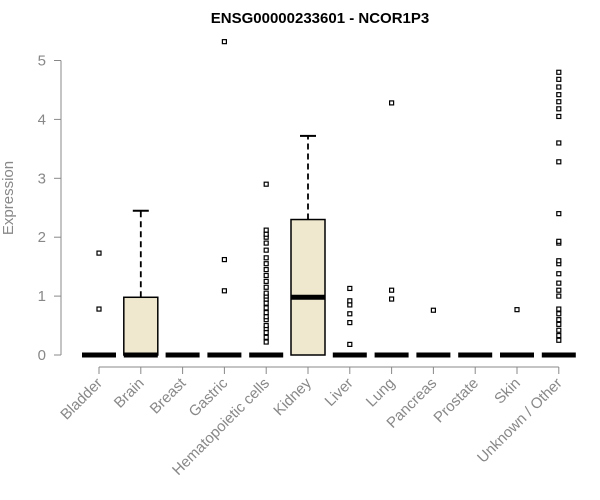 This screenshot has width=600, height=500. What do you see at coordinates (42, 296) in the screenshot?
I see `y-tick-label: 1` at bounding box center [42, 296].